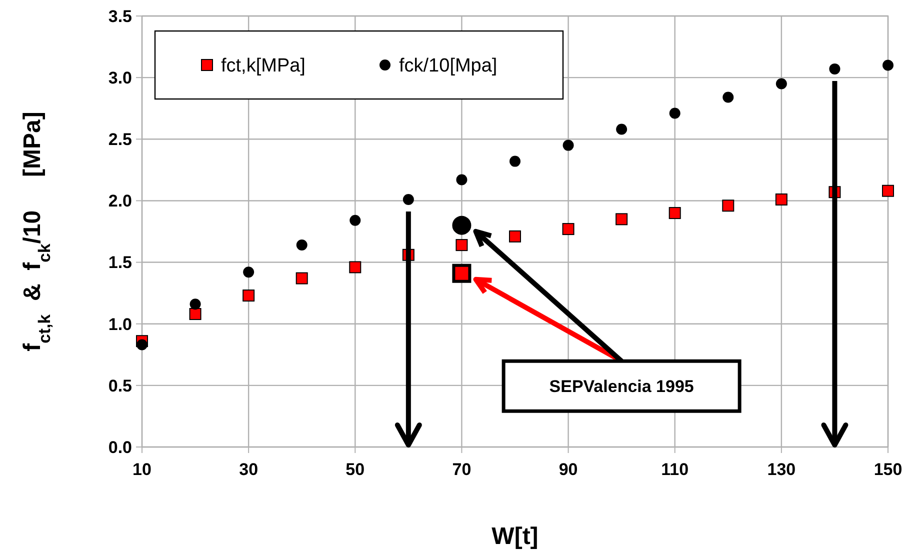  I want to click on legend-label: fck/10[Mpa], so click(448, 66).